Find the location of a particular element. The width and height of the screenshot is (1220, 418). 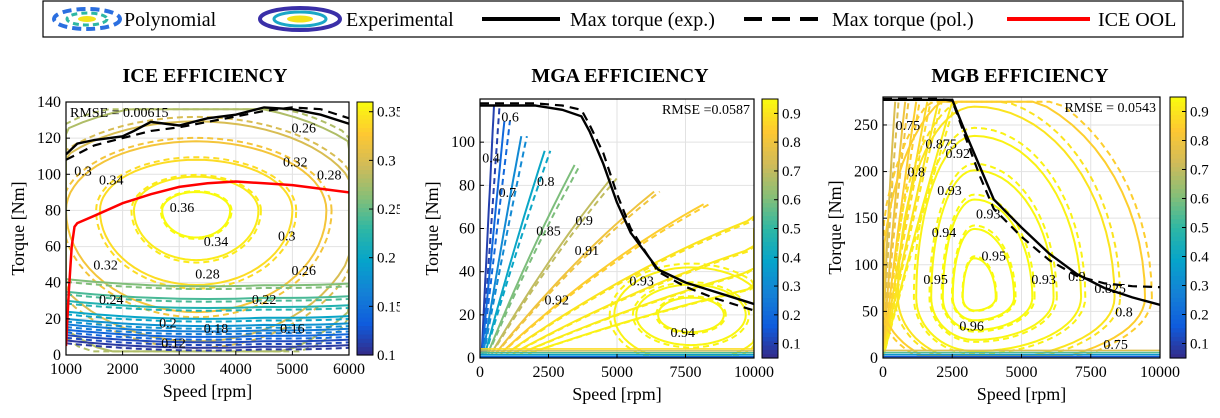

contour-label: 0.85 is located at coordinates (548, 232).